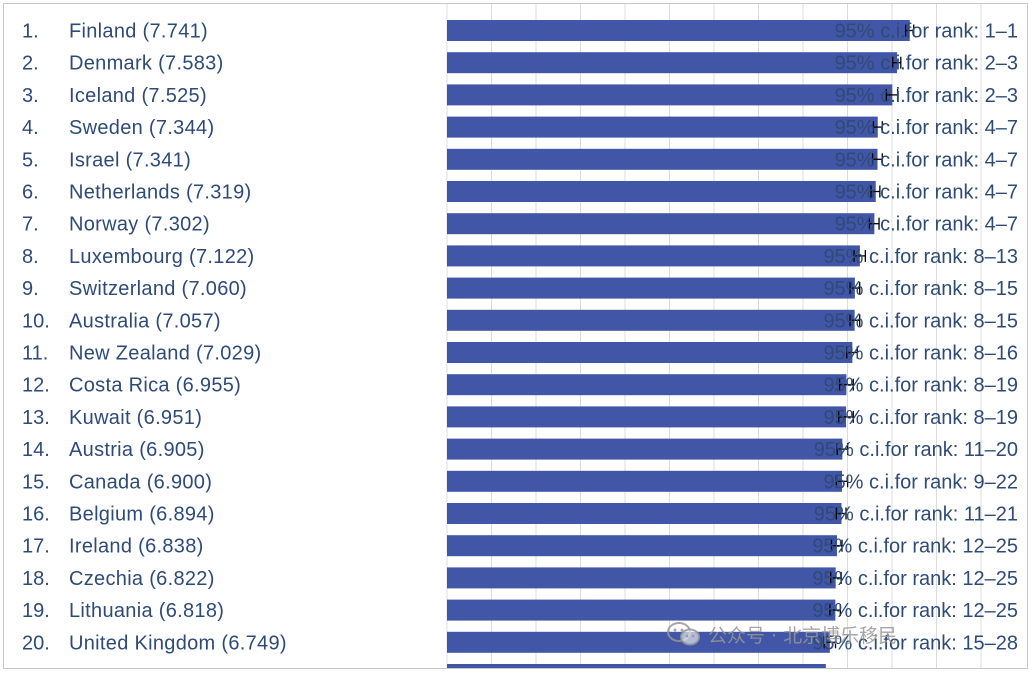 This screenshot has width=1033, height=675. I want to click on rank-number: 6., so click(30, 193).